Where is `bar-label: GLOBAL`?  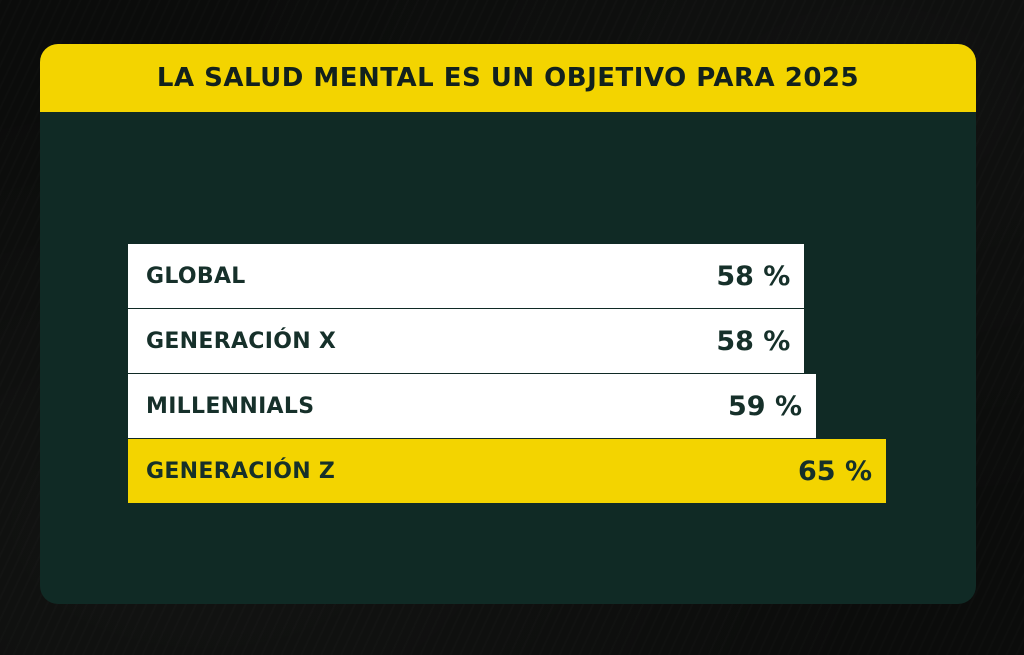 bar-label: GLOBAL is located at coordinates (196, 276).